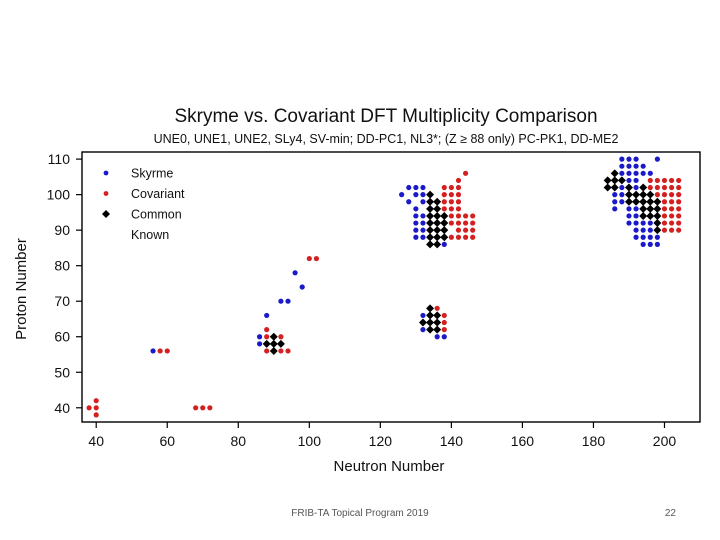  Describe the element at coordinates (167, 441) in the screenshot. I see `x-tick-label: 60` at that location.